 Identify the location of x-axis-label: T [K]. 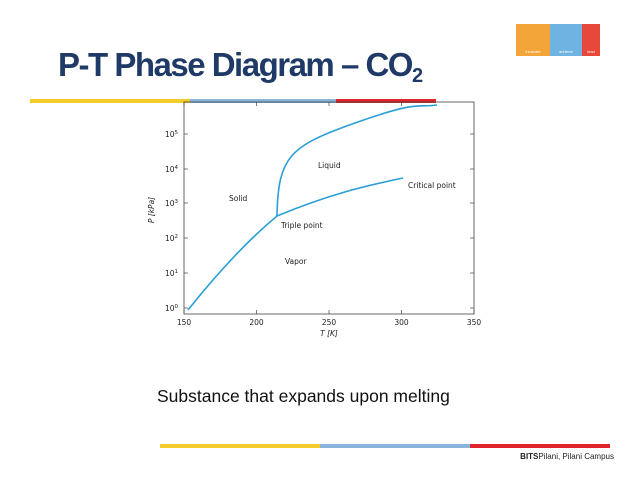
(329, 333).